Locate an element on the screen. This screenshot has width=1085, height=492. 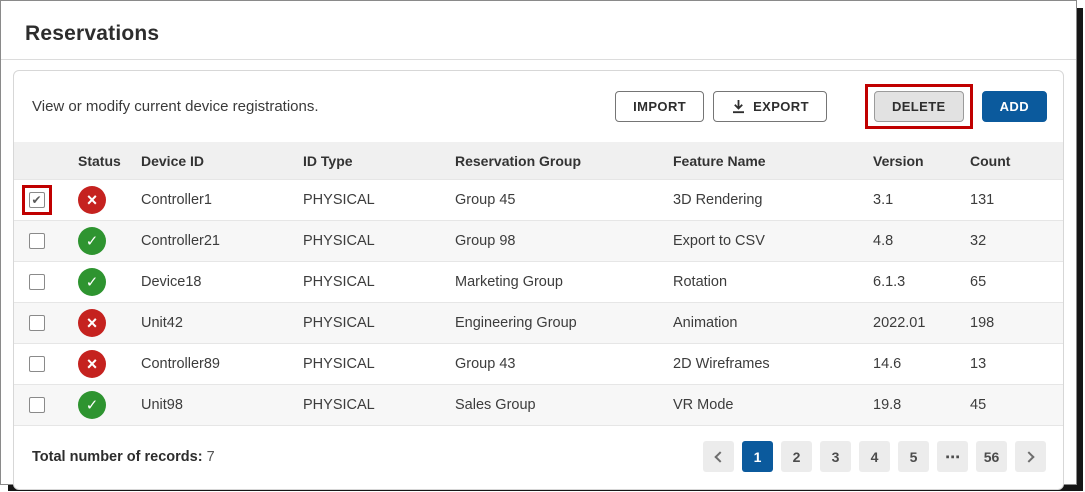
page-button-56: 56 is located at coordinates (991, 456).